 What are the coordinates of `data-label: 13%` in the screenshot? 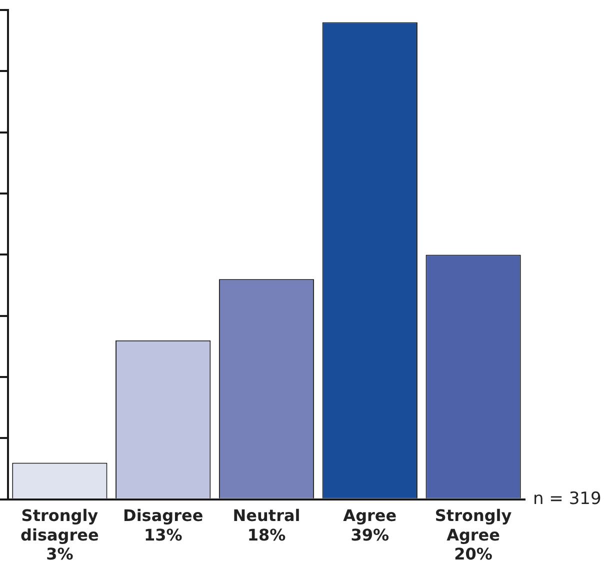 It's located at (163, 534).